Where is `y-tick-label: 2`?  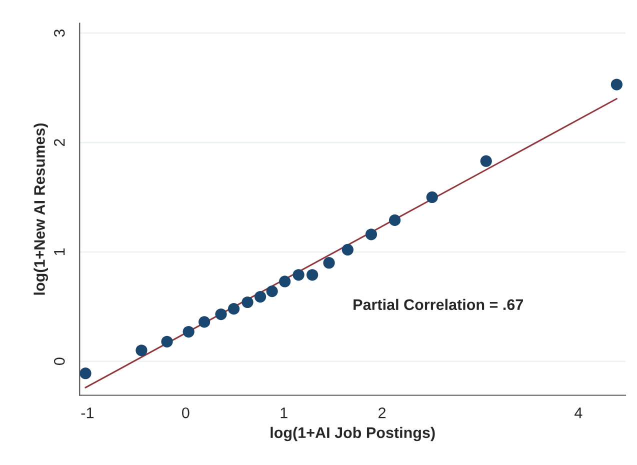 y-tick-label: 2 is located at coordinates (59, 142).